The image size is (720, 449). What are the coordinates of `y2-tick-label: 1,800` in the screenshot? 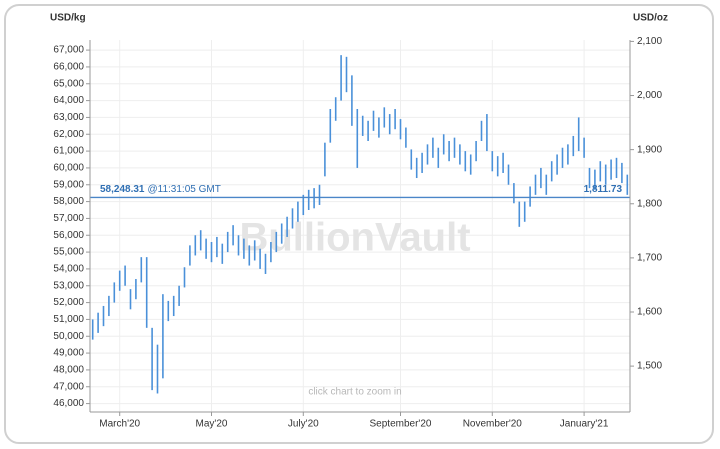 It's located at (649, 203).